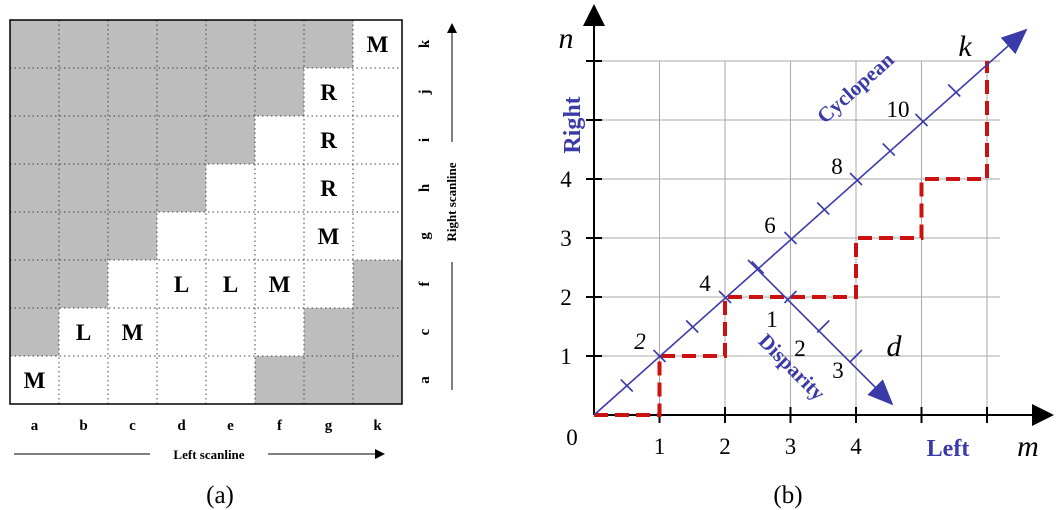  I want to click on y-tick-label: 3, so click(566, 238).